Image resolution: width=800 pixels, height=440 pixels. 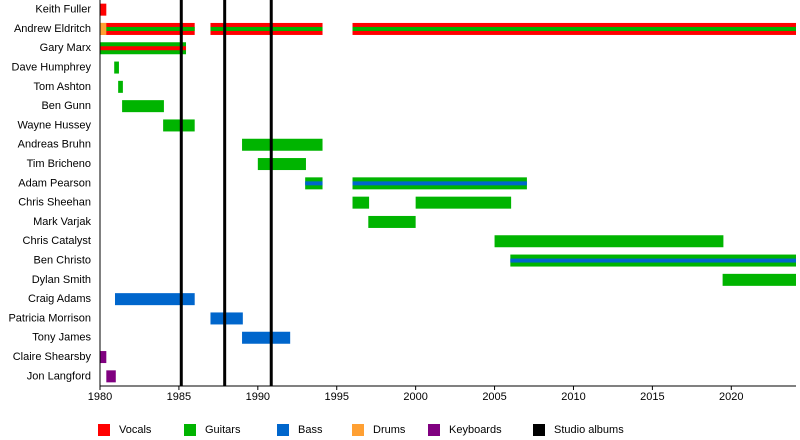 I want to click on x-tick-label: 2000, so click(x=415, y=397).